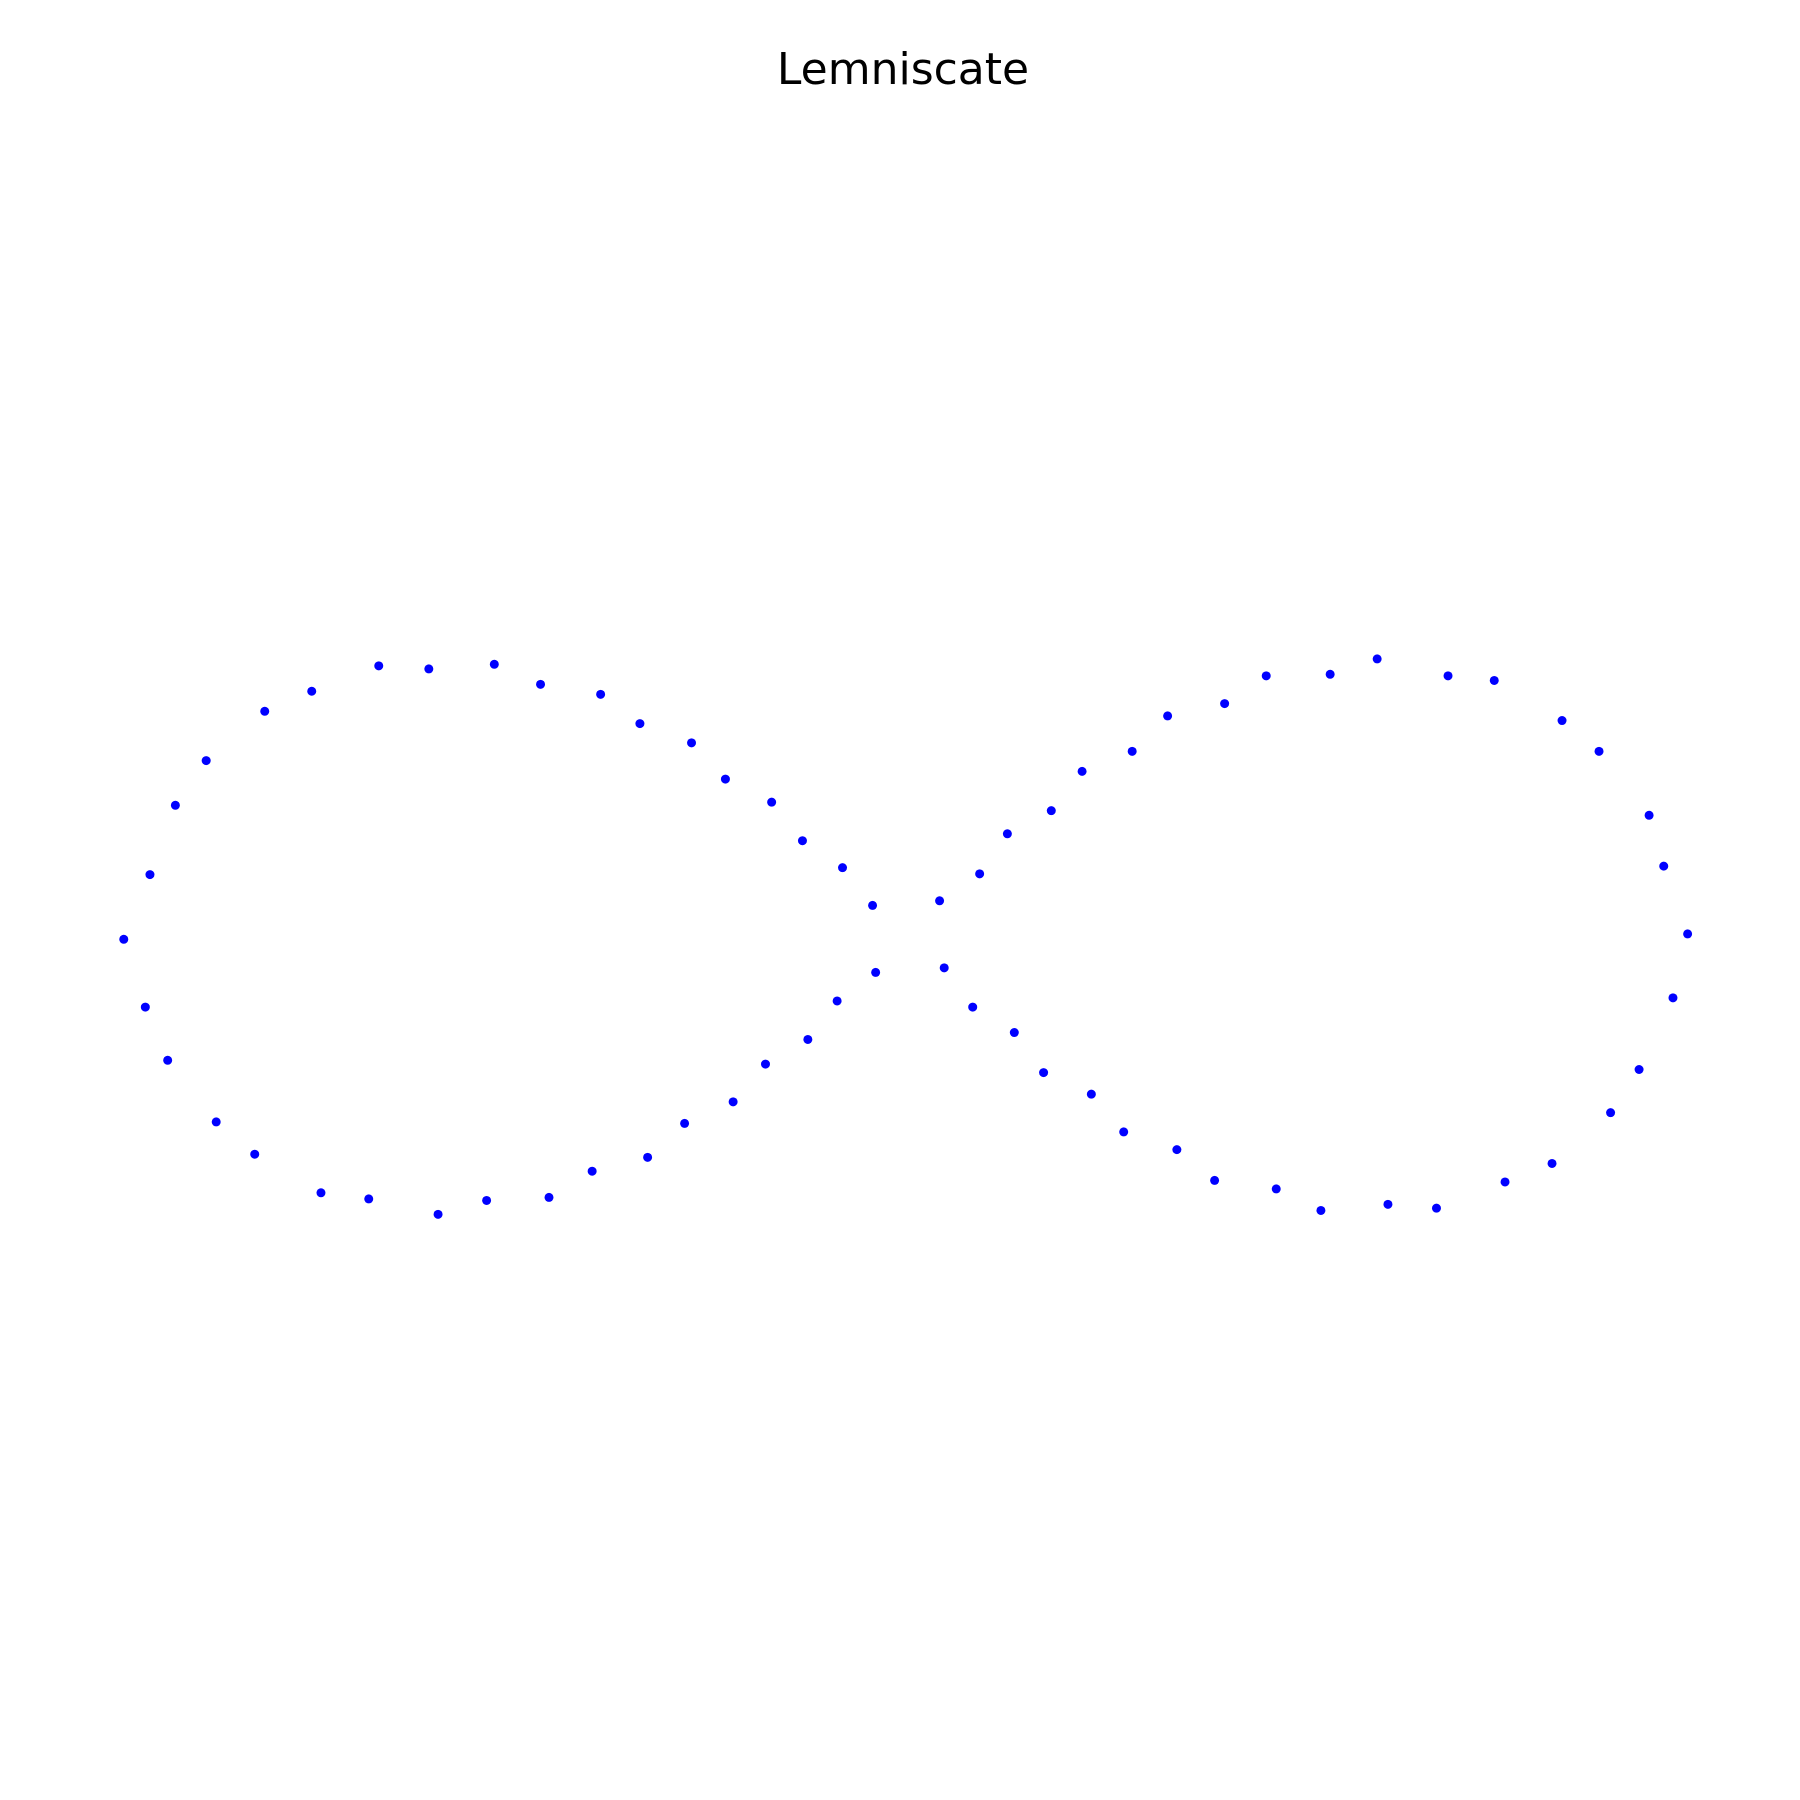 The width and height of the screenshot is (1800, 1800). Describe the element at coordinates (903, 69) in the screenshot. I see `chart-title: Lemniscate` at that location.